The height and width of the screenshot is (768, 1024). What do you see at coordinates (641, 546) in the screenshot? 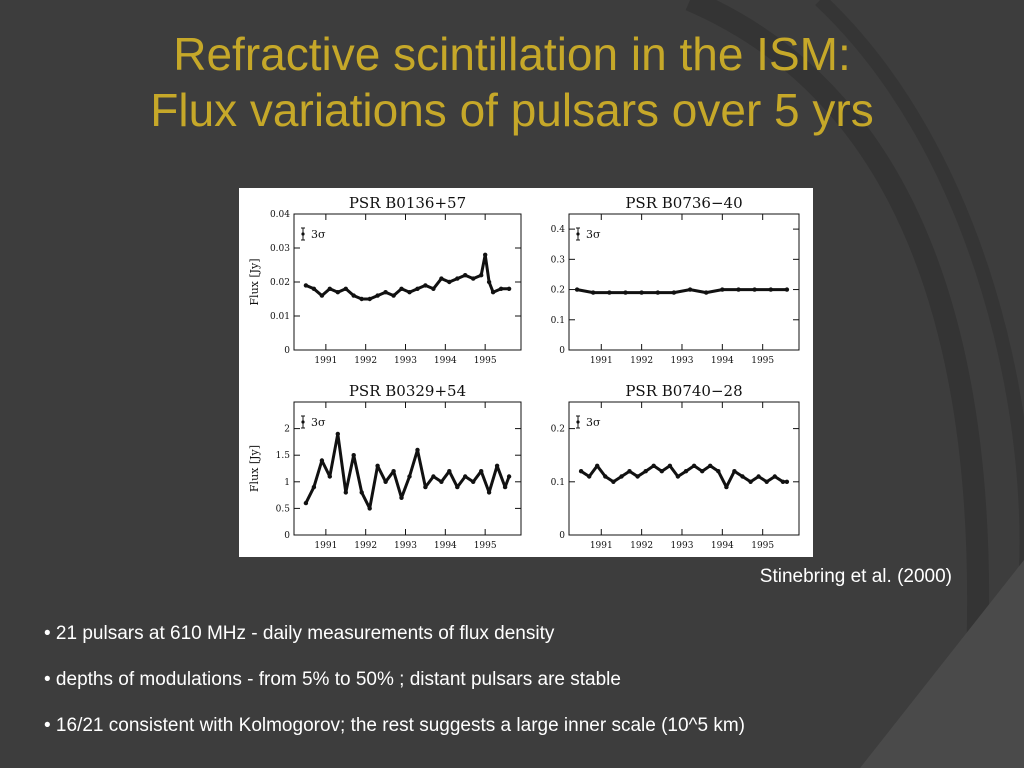
I see `x-tick-label: 1992` at bounding box center [641, 546].